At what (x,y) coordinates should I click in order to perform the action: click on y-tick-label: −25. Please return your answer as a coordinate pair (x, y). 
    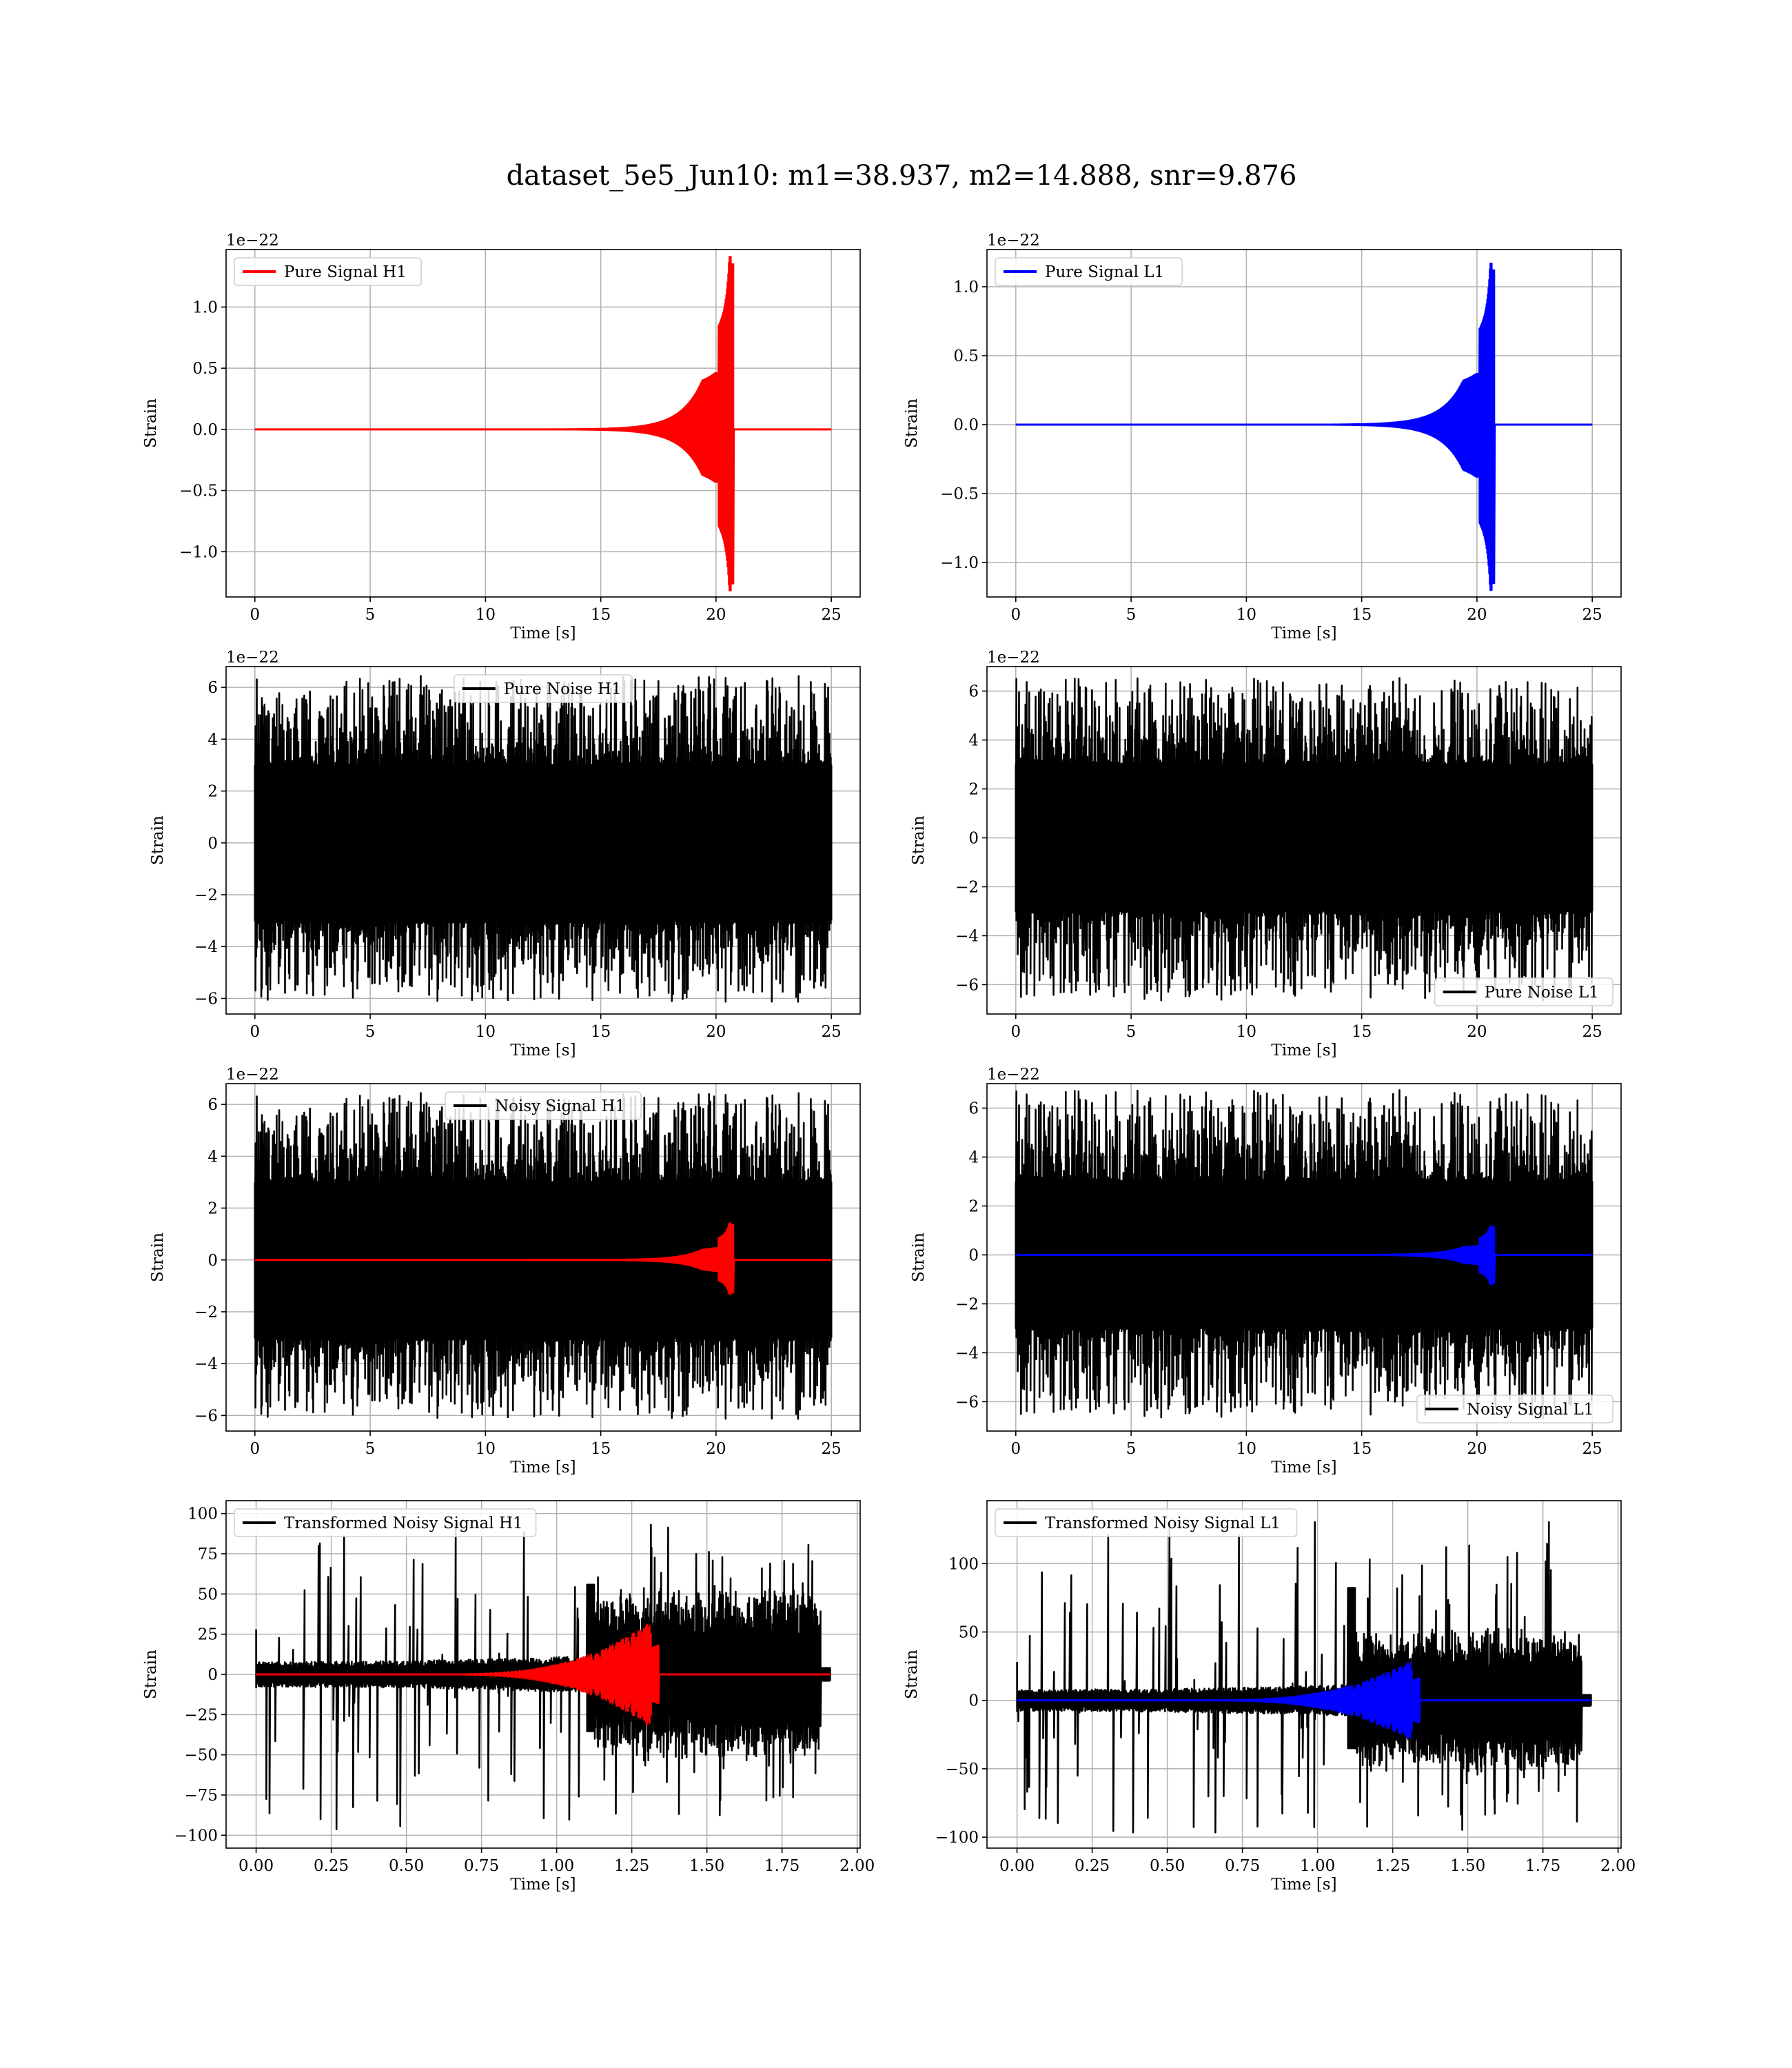
    Looking at the image, I should click on (201, 1715).